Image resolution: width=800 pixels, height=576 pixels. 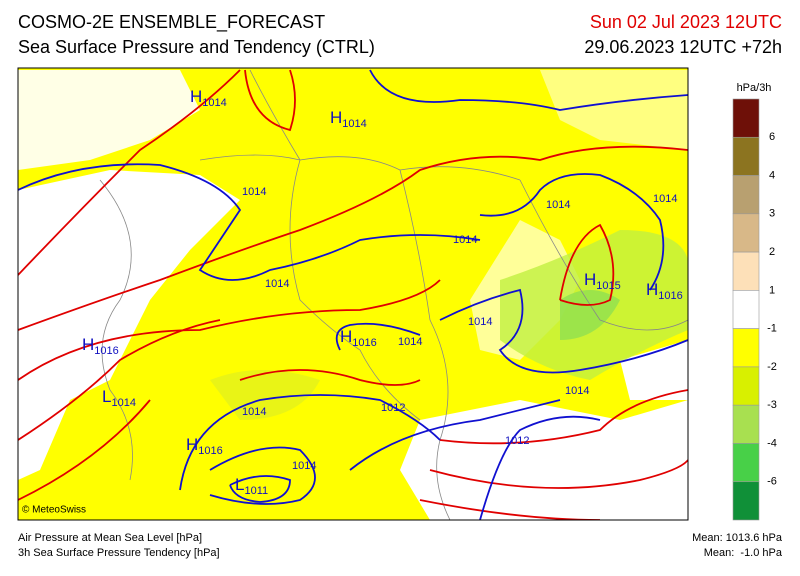 What do you see at coordinates (196, 47) in the screenshot?
I see `subtitle: Sea Surface Pressure and Tendency (CTRL)` at bounding box center [196, 47].